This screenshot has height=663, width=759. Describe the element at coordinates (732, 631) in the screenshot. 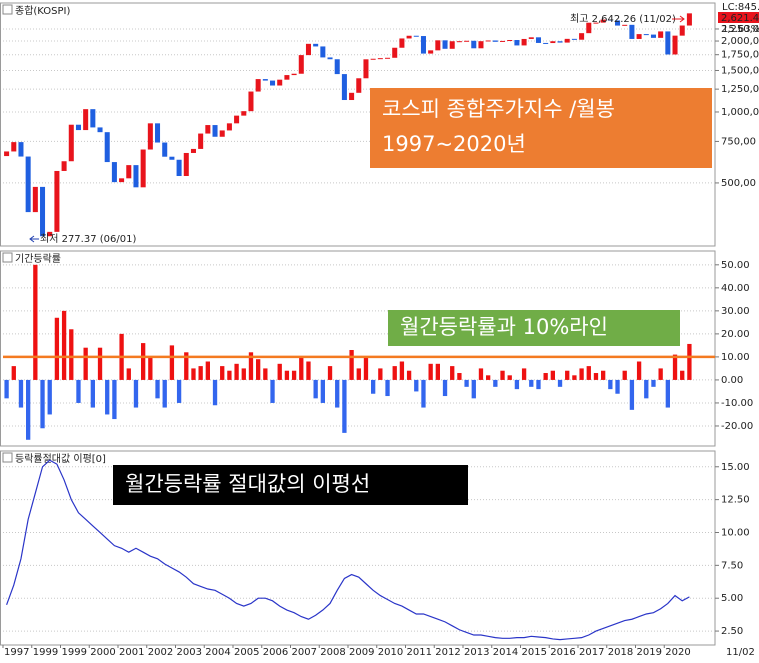

I see `y-tick-label: 2.50` at that location.